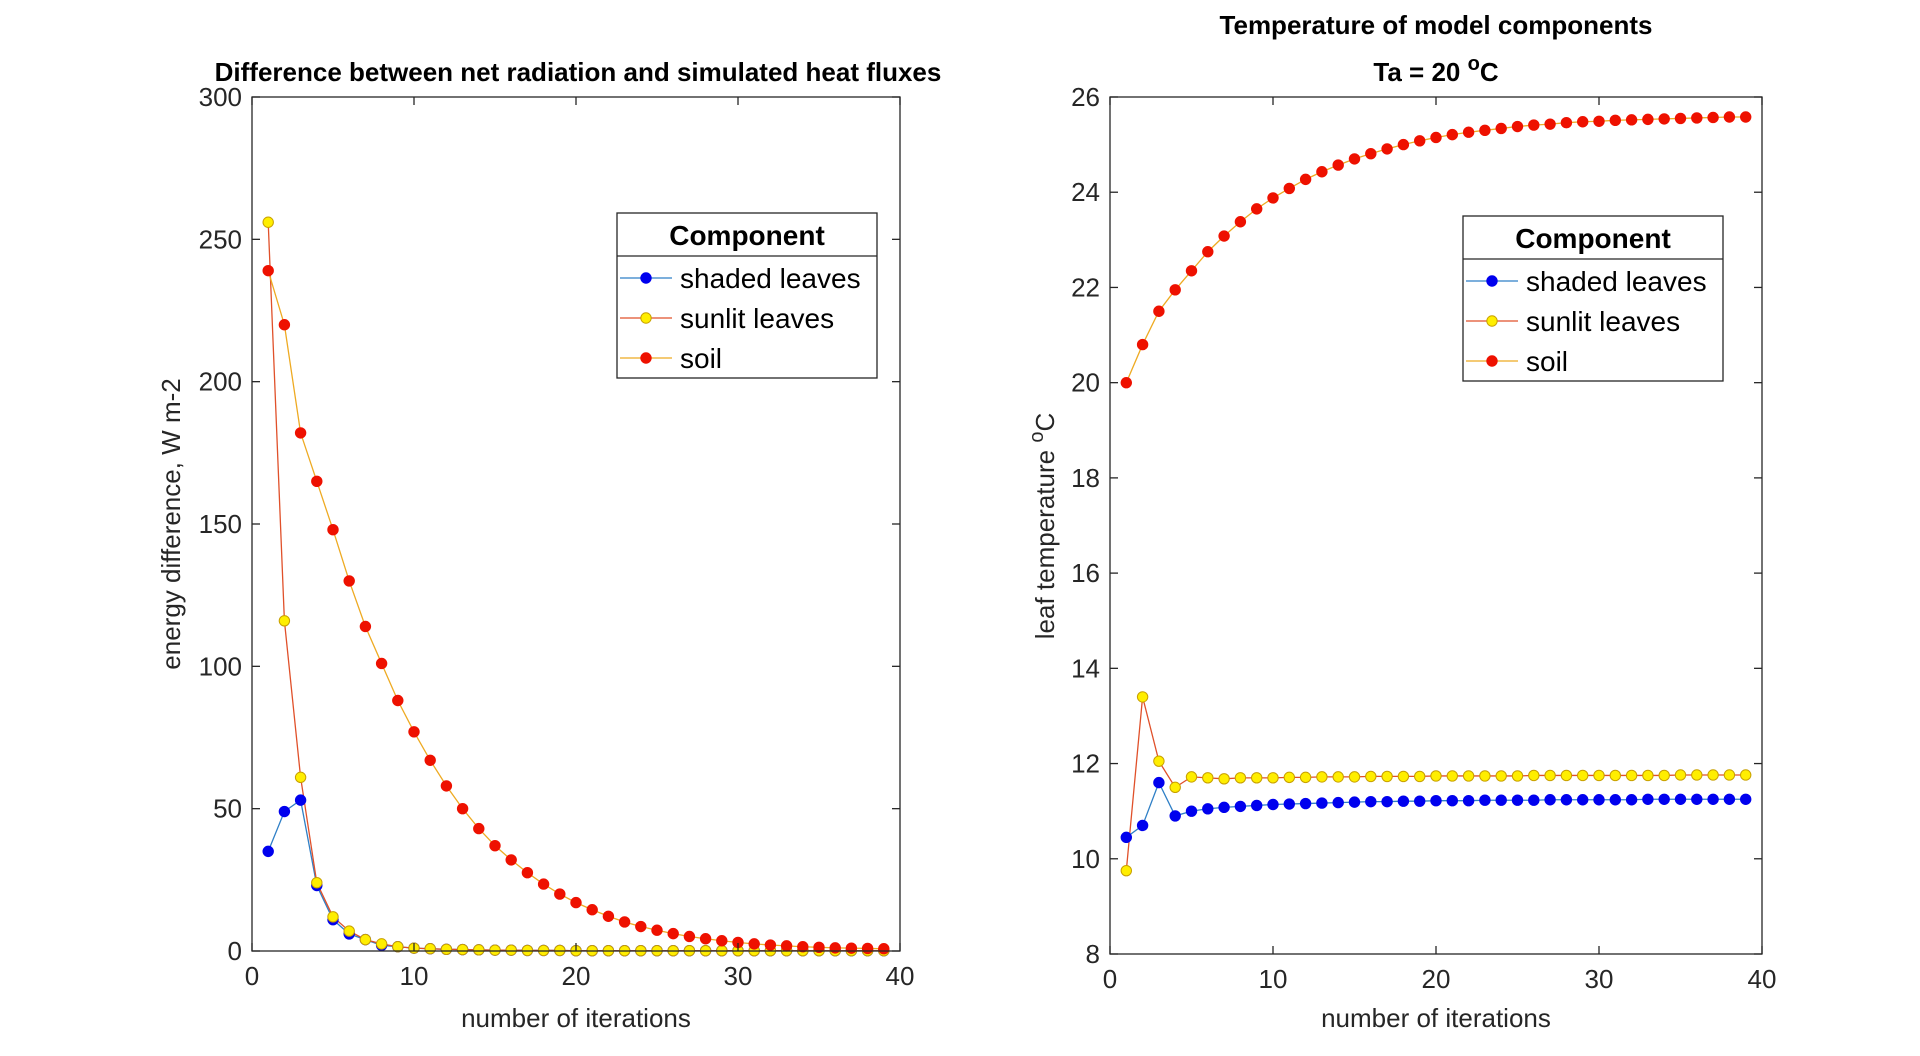 The image size is (1920, 1056). What do you see at coordinates (1085, 573) in the screenshot?
I see `y-tick-label: 16` at bounding box center [1085, 573].